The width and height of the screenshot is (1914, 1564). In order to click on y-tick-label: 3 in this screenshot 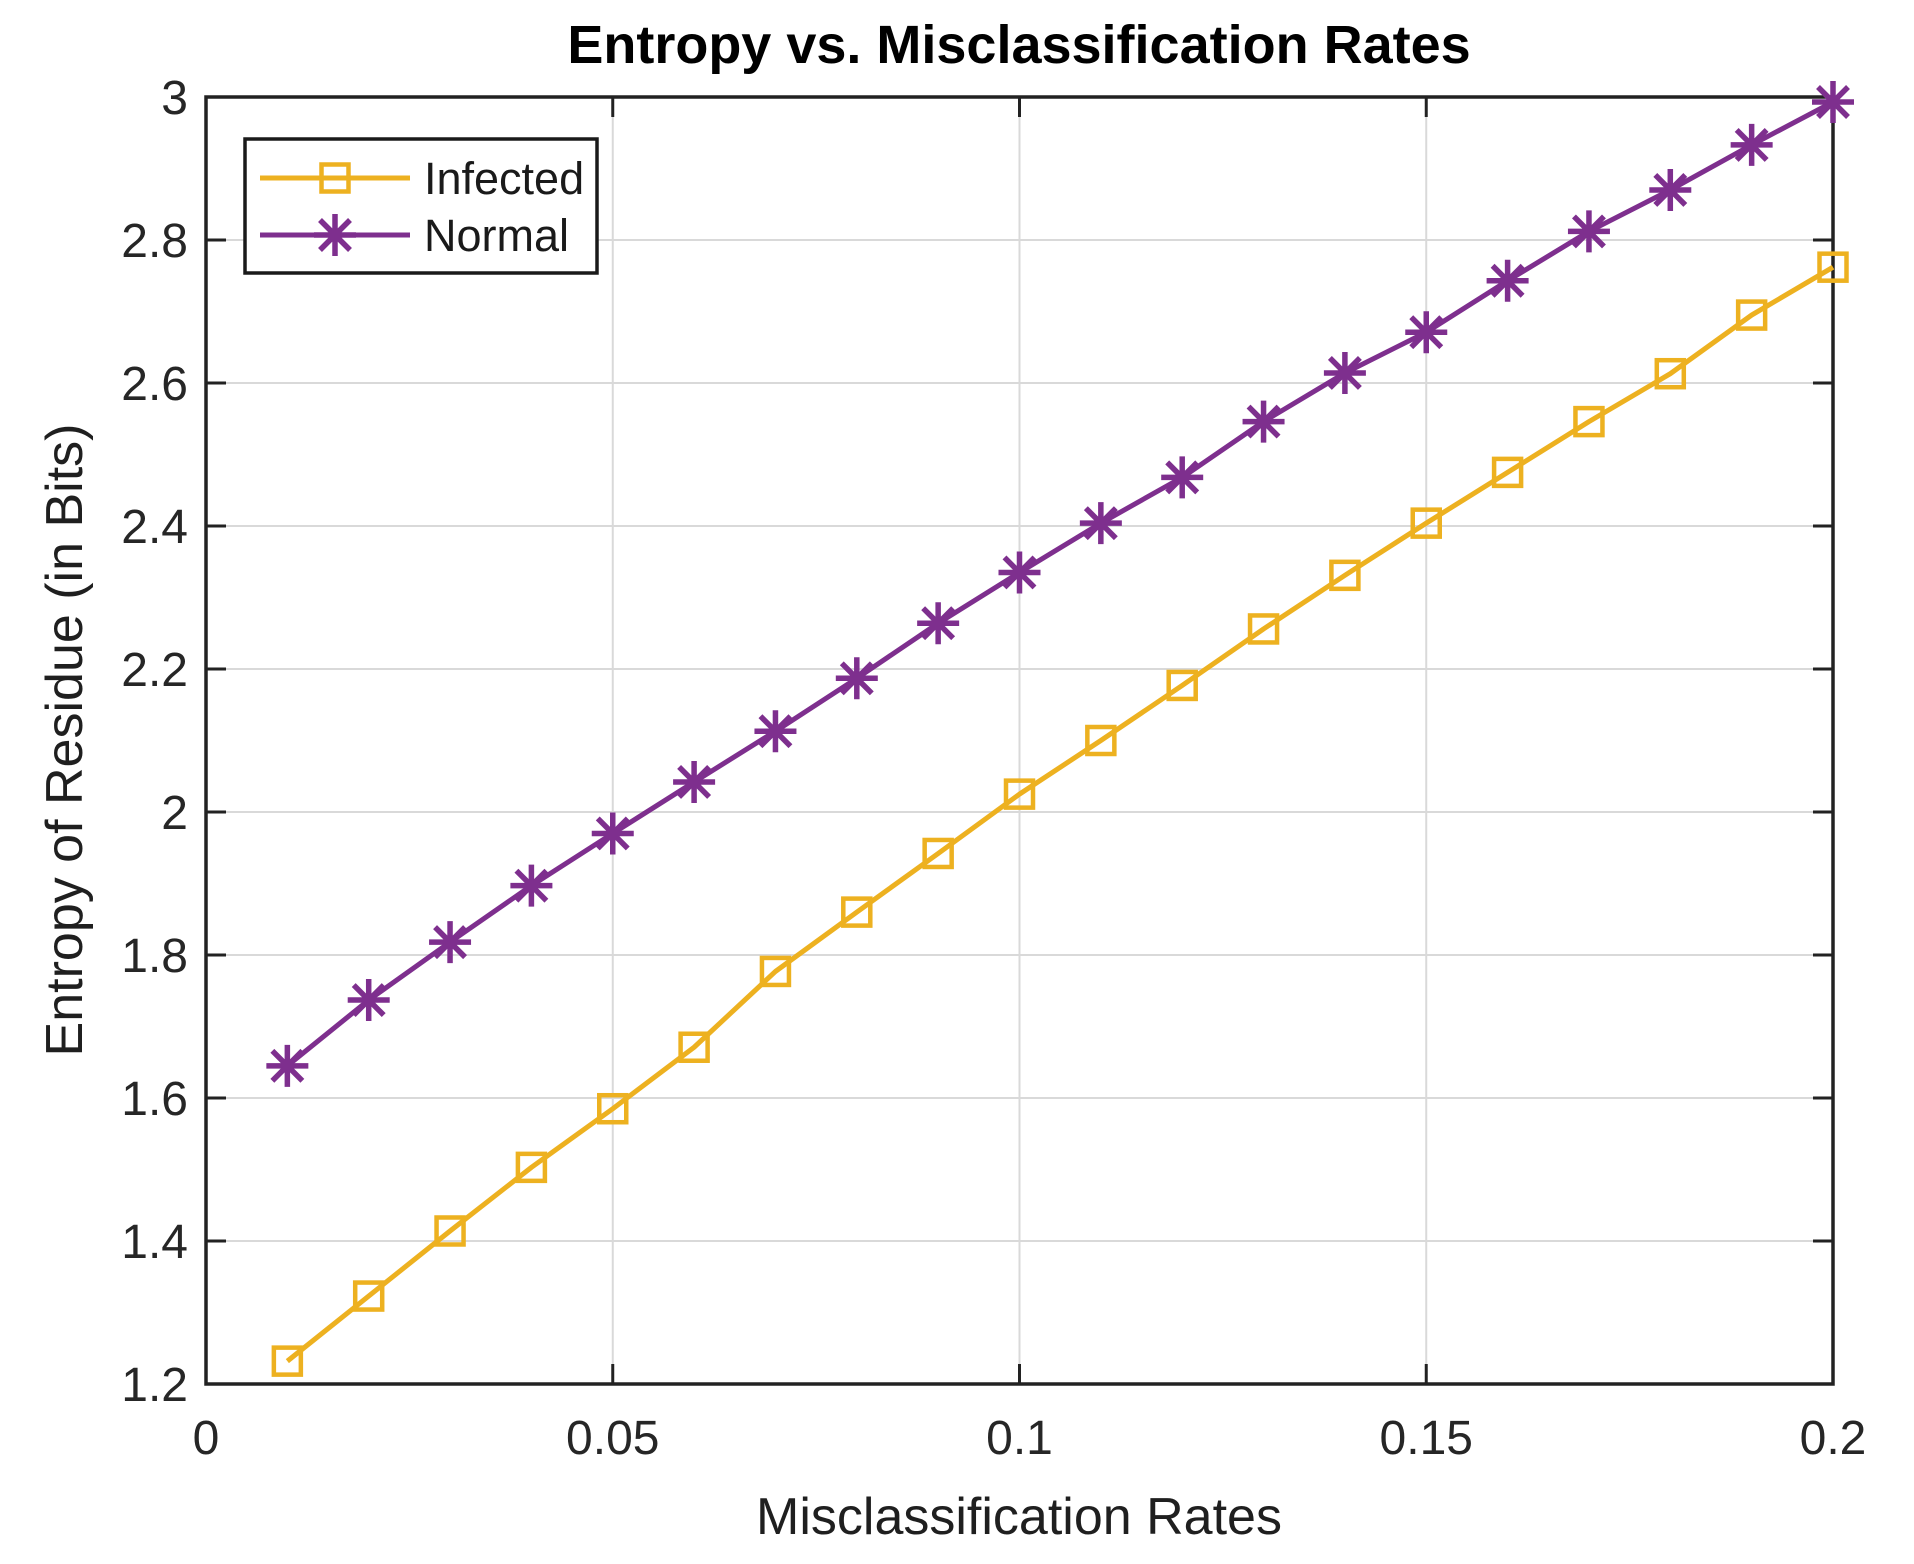, I will do `click(174, 98)`.